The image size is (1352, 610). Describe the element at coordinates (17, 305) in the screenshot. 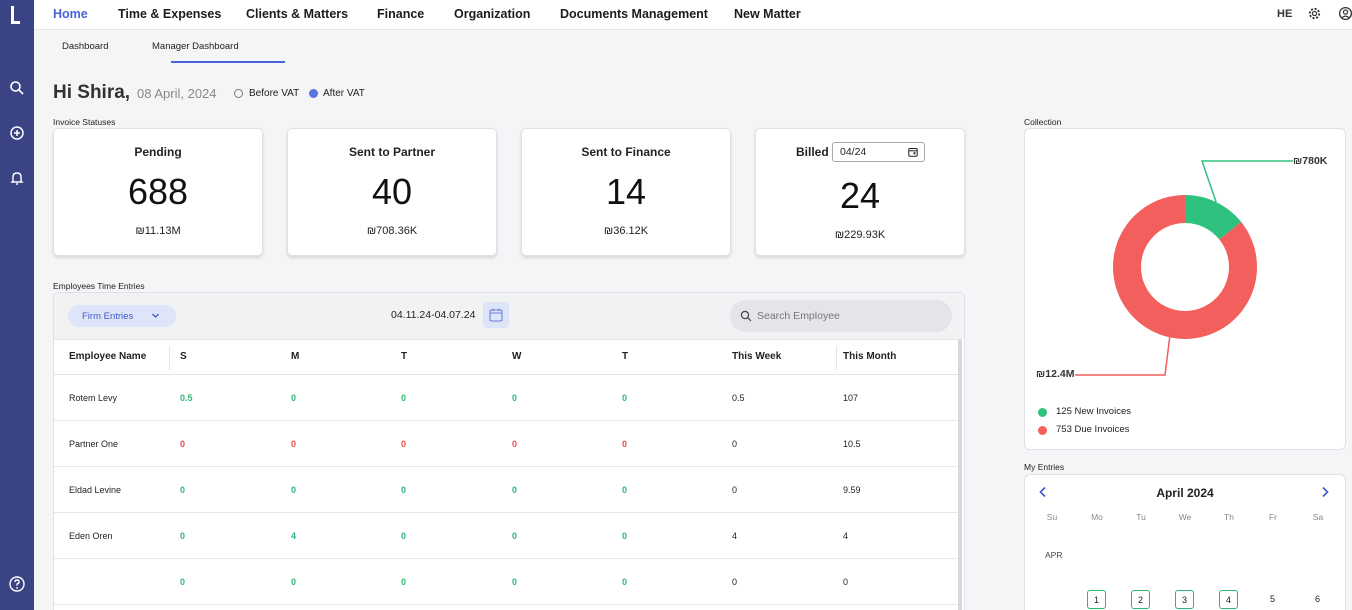

I see `sidebar` at that location.